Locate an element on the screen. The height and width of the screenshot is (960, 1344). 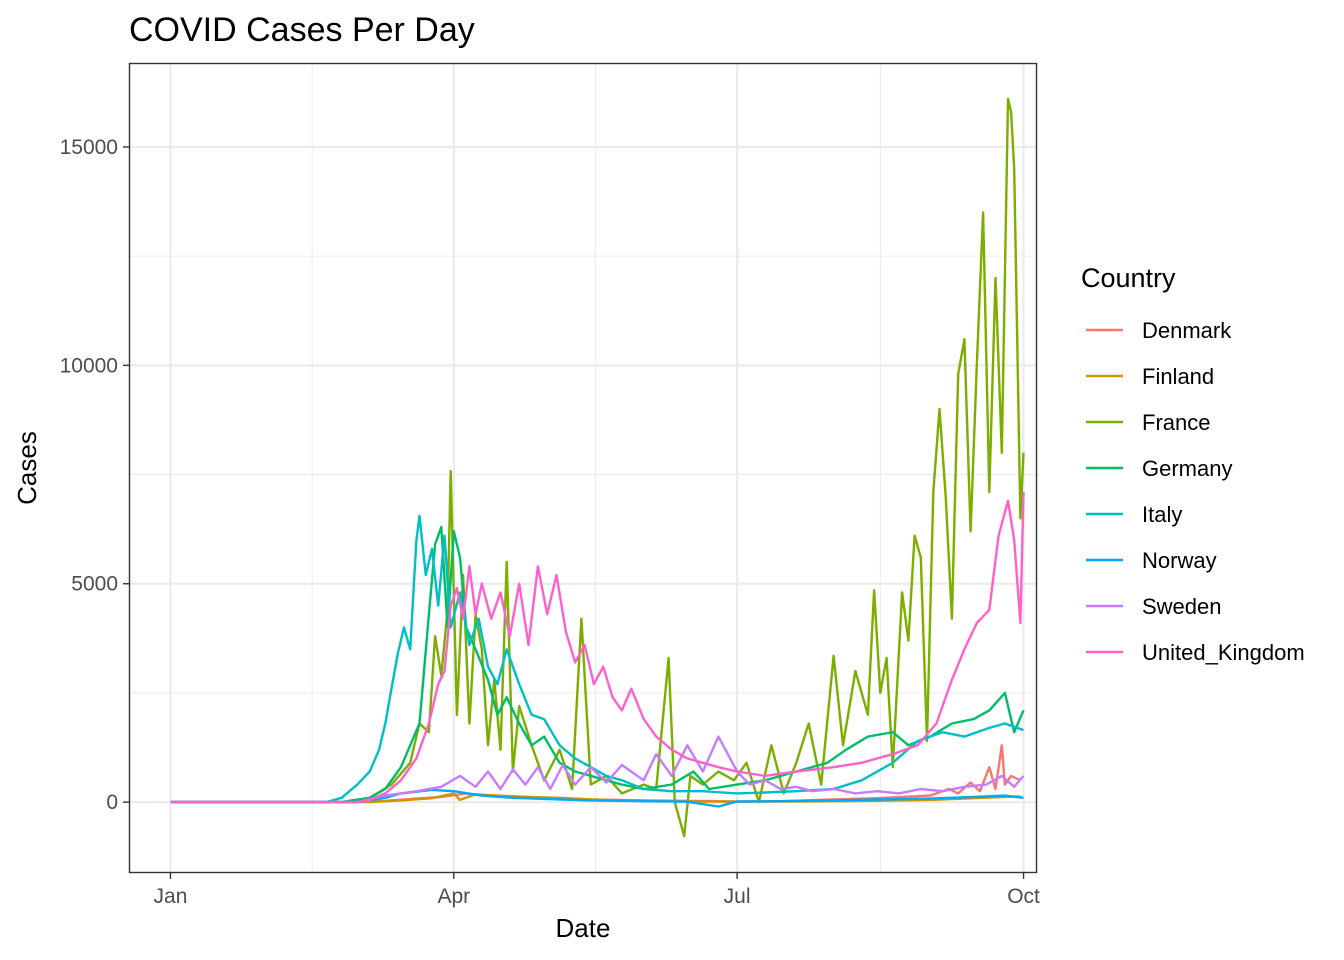
series-line-sweden is located at coordinates (597, 769).